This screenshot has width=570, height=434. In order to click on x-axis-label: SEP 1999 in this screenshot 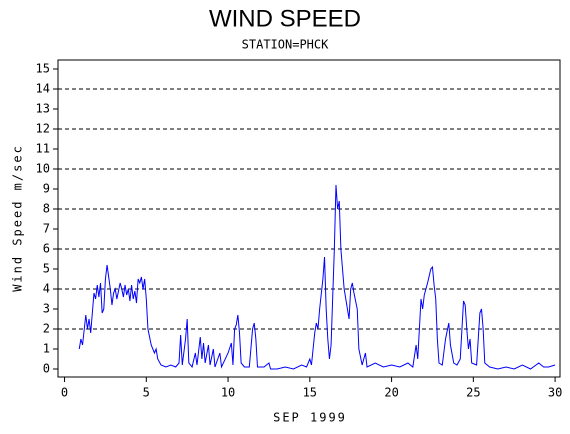, I will do `click(310, 418)`.